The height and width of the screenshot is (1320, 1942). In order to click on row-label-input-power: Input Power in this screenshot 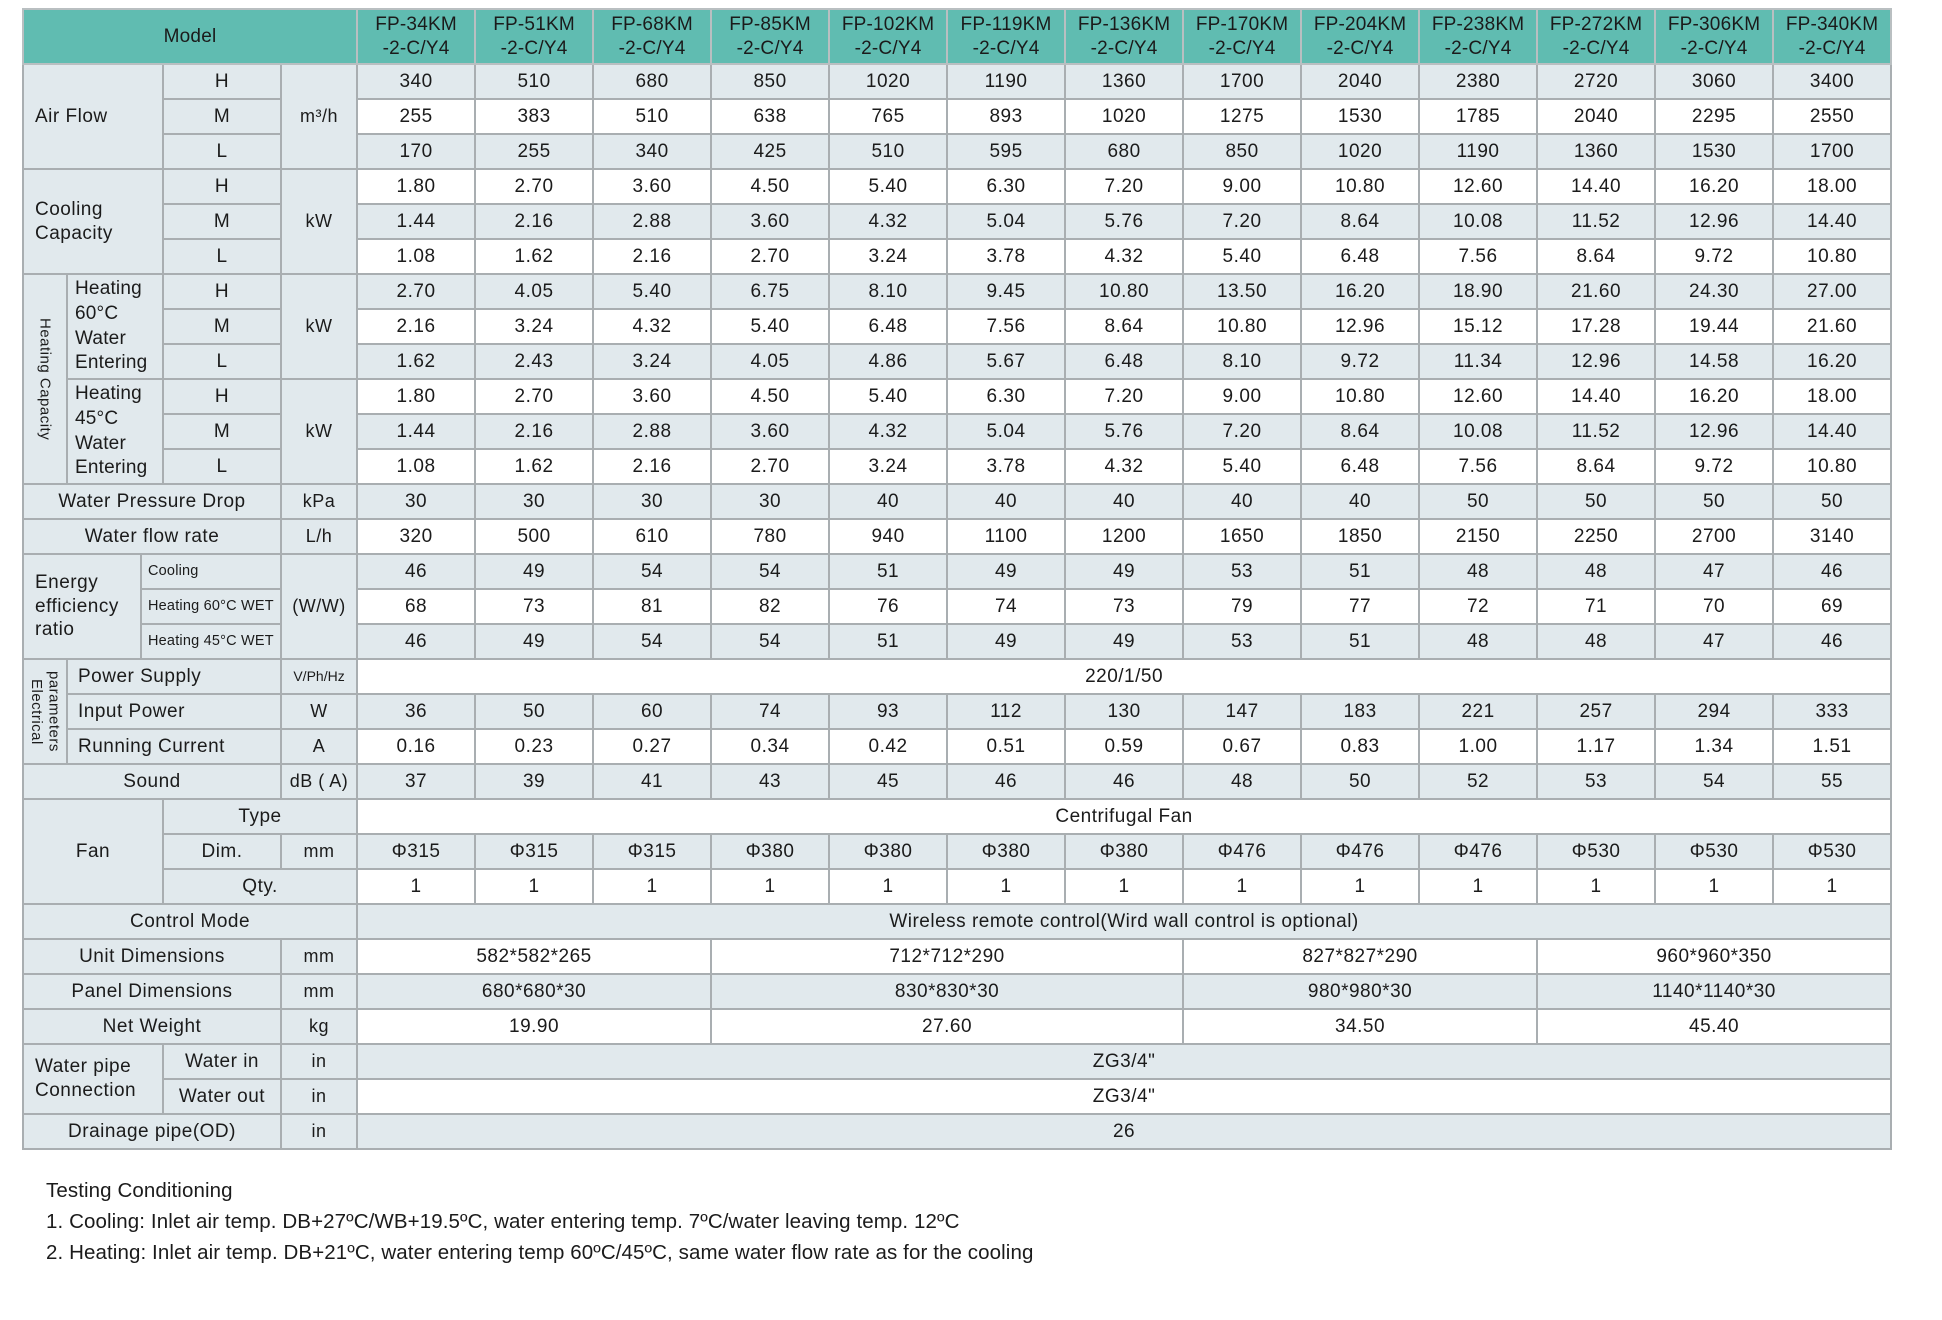, I will do `click(174, 711)`.